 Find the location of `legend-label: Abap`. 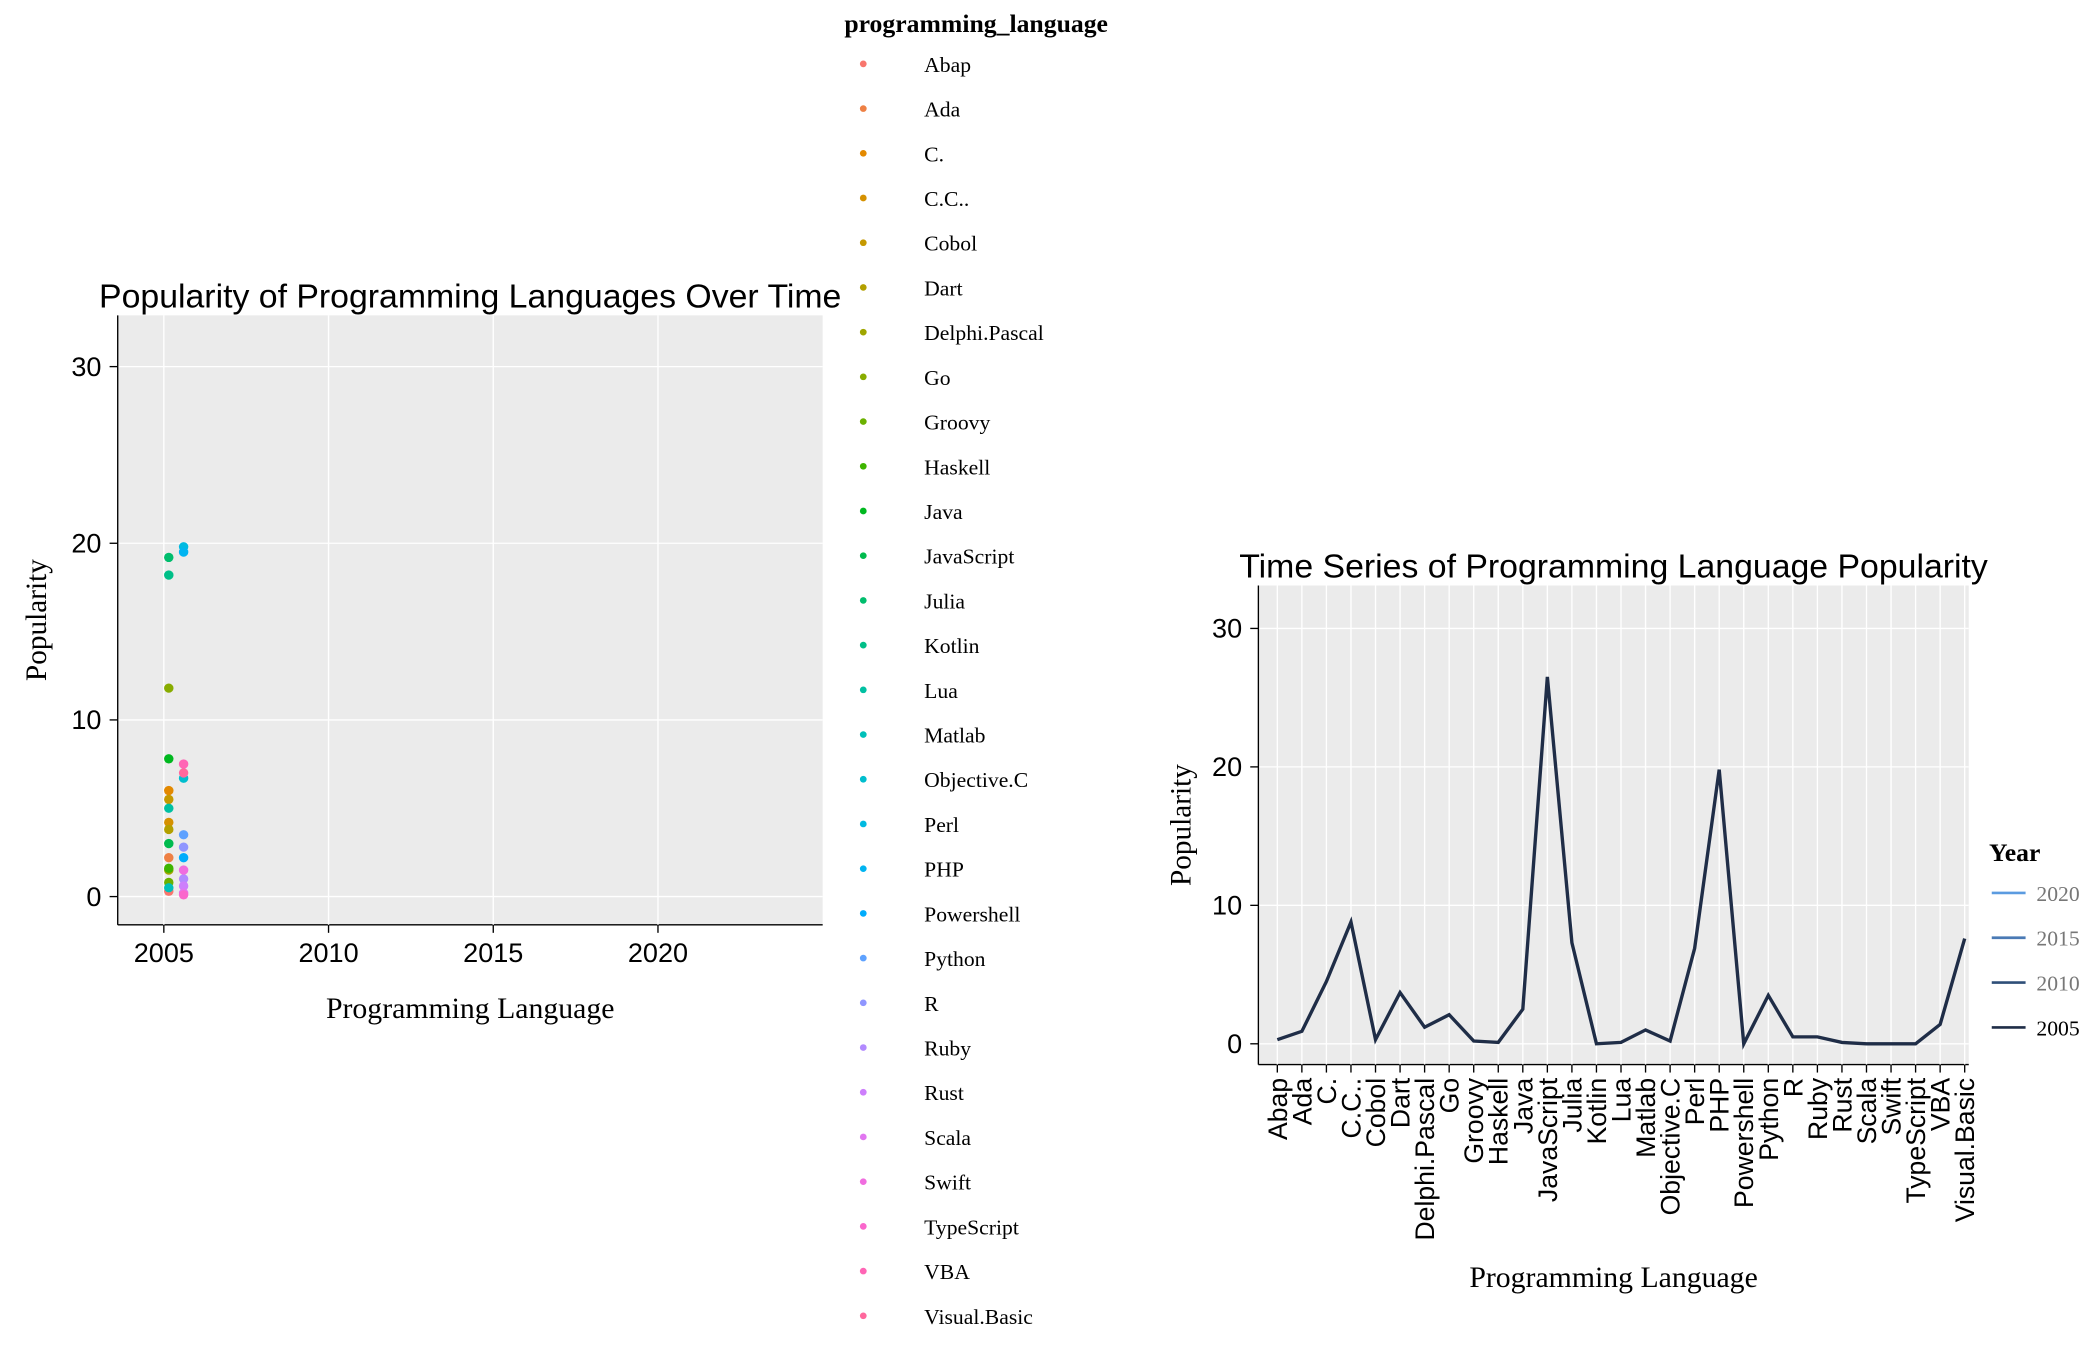

legend-label: Abap is located at coordinates (947, 65).